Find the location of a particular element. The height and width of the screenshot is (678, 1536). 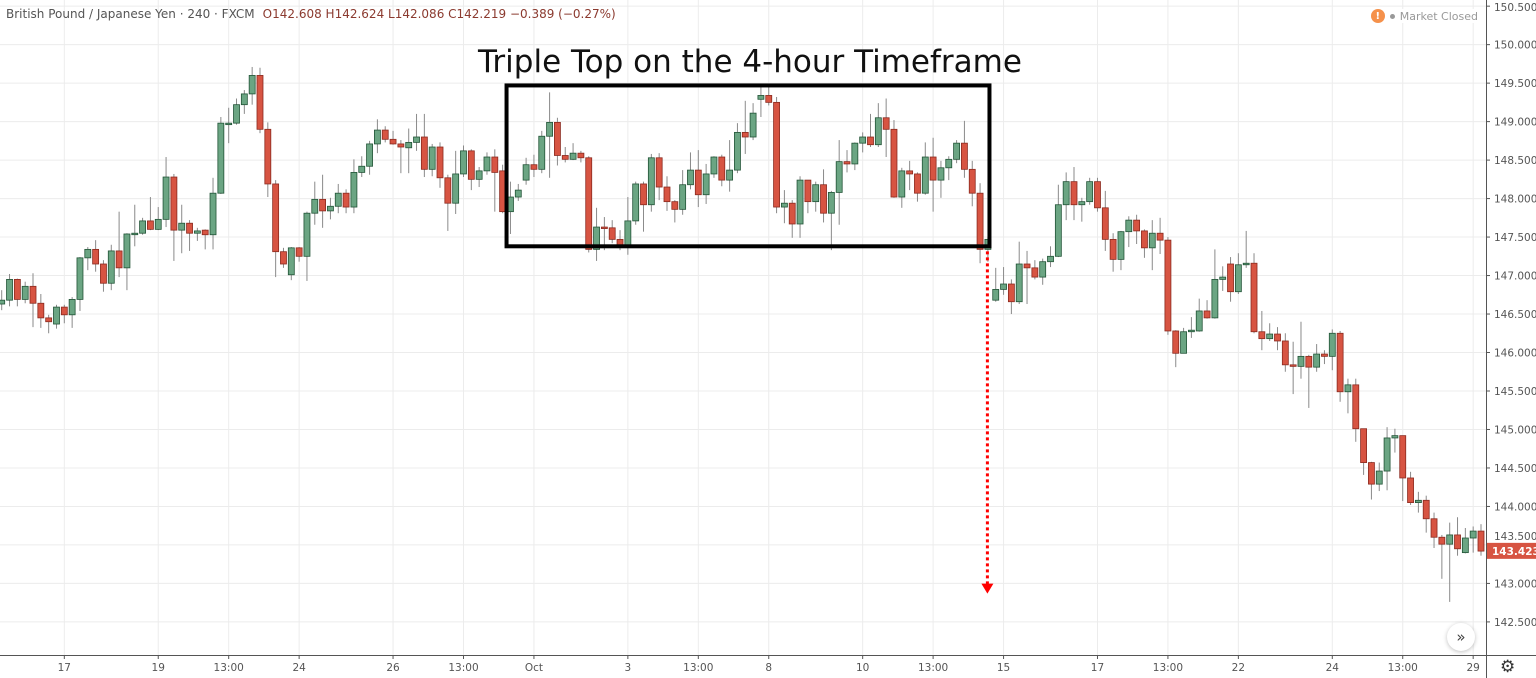

x-tick-label: 17 is located at coordinates (1097, 668).